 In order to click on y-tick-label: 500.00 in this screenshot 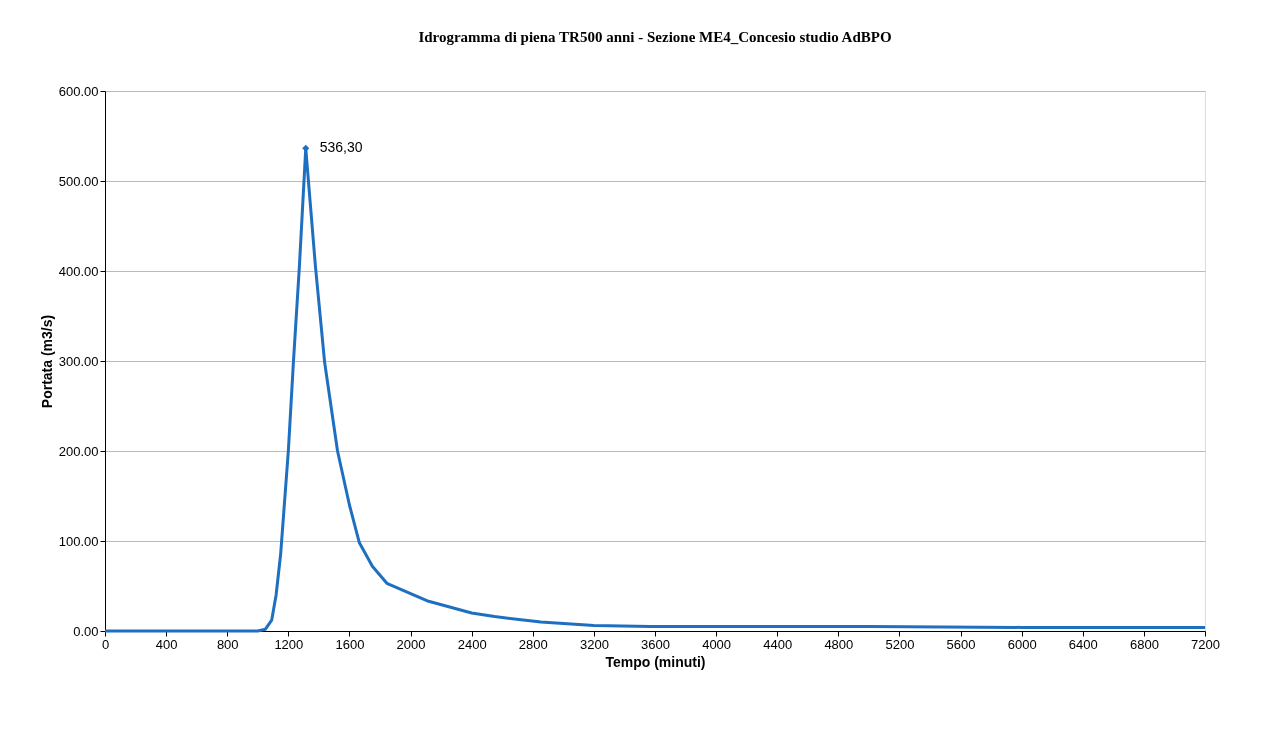, I will do `click(78, 181)`.